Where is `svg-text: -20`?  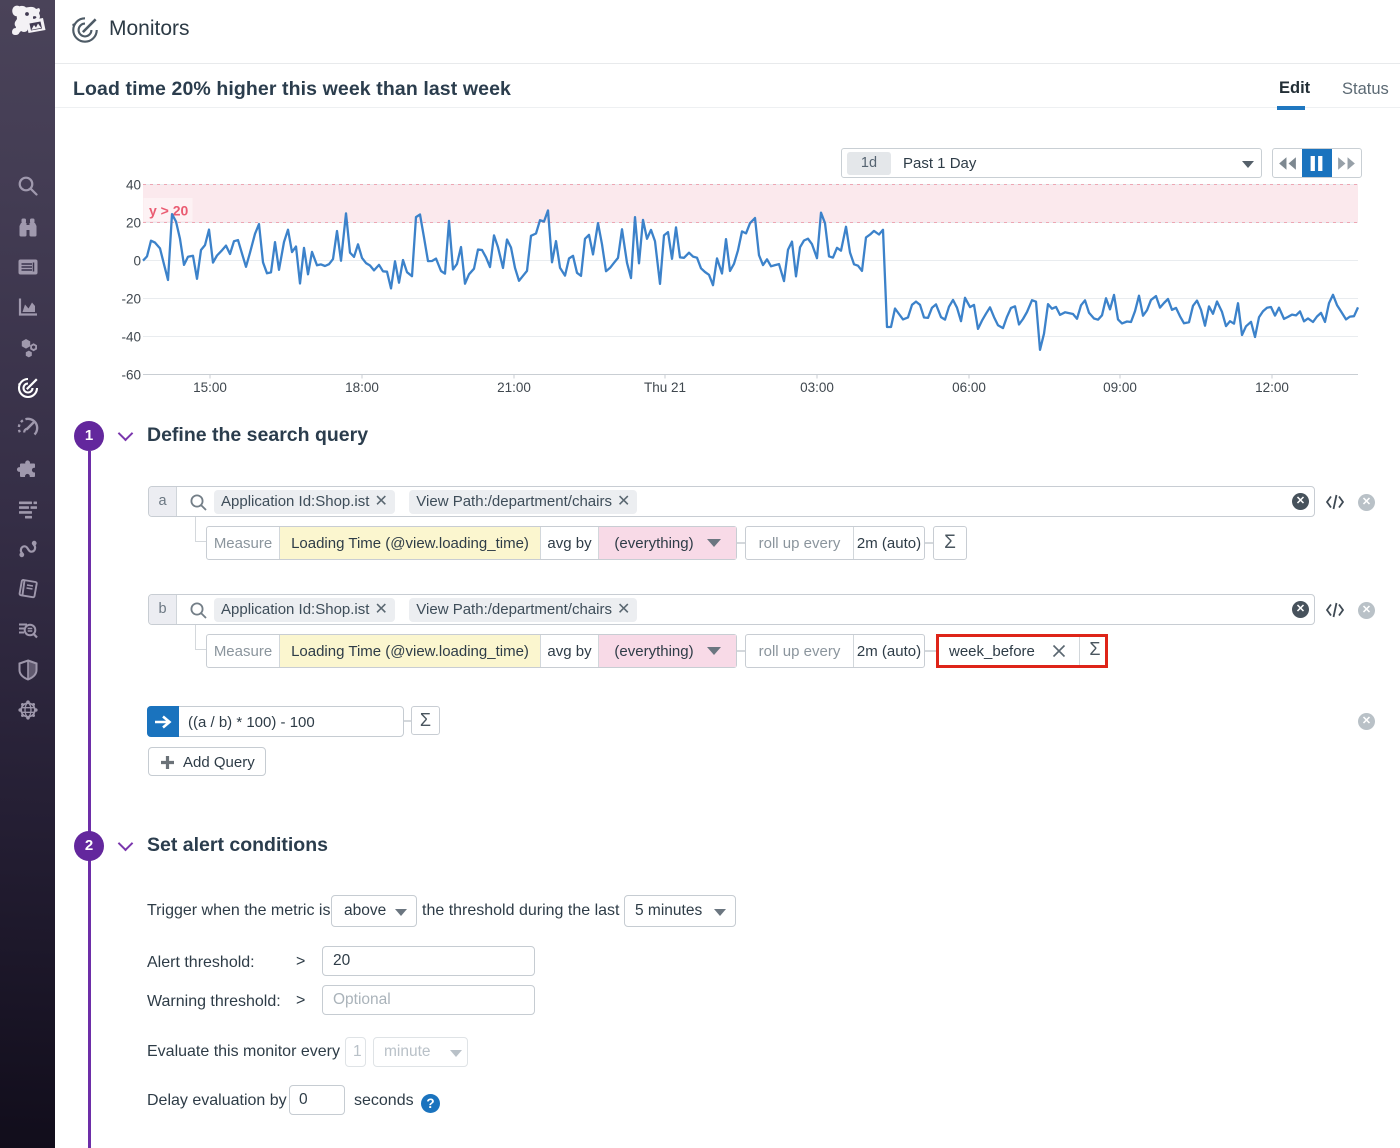 svg-text: -20 is located at coordinates (131, 299).